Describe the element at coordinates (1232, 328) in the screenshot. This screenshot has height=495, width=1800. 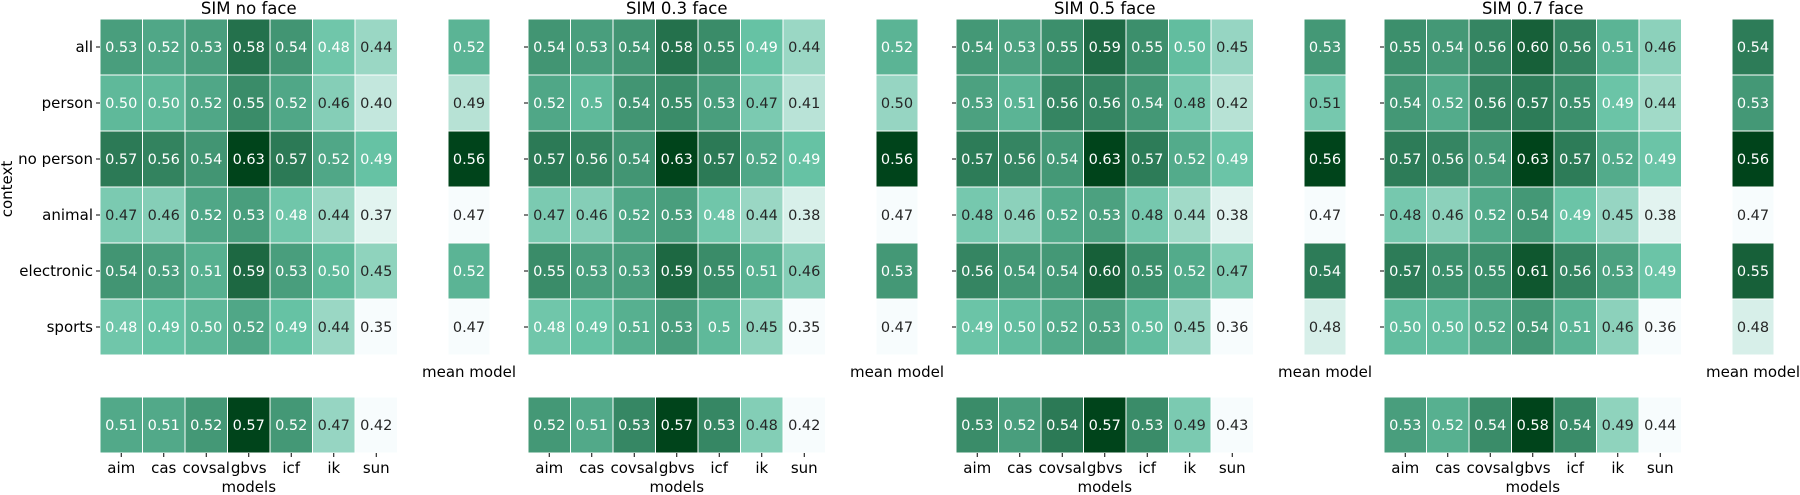
I see `cell-value-label: 0.36` at that location.